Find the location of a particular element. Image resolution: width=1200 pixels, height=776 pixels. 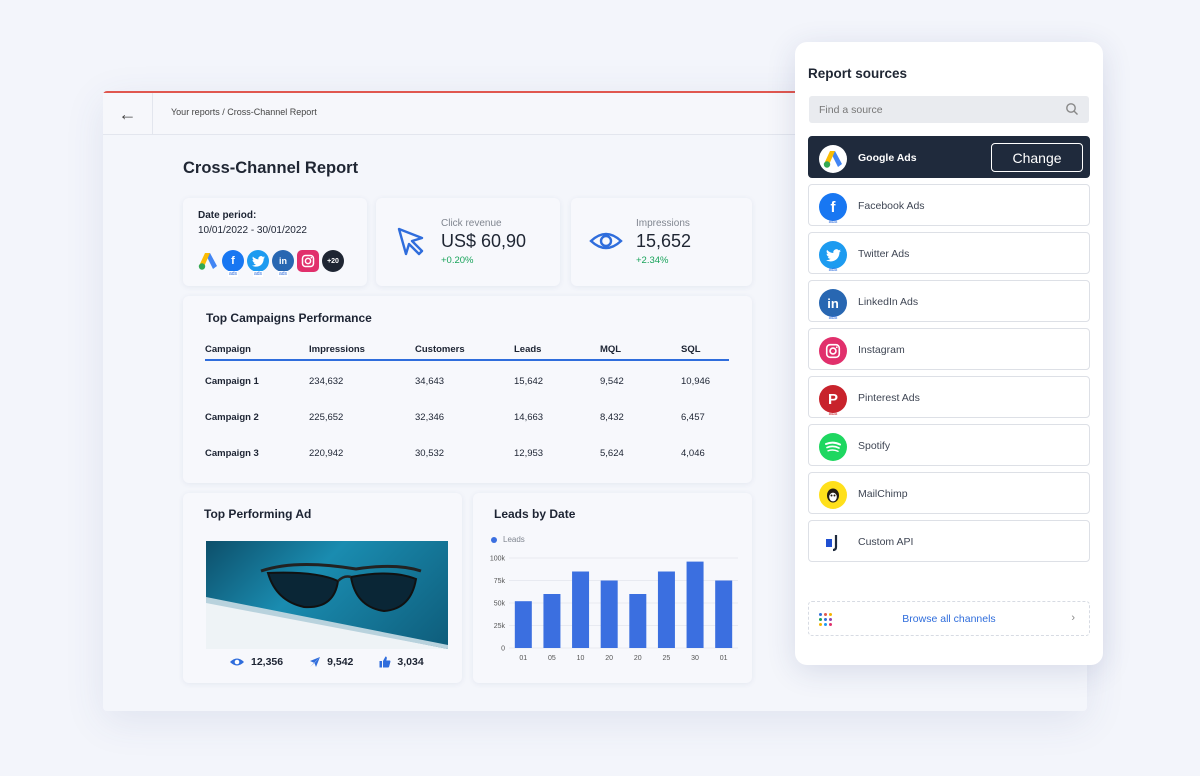

source-item-facebook-ads: f ads Facebook Ads is located at coordinates (949, 205).